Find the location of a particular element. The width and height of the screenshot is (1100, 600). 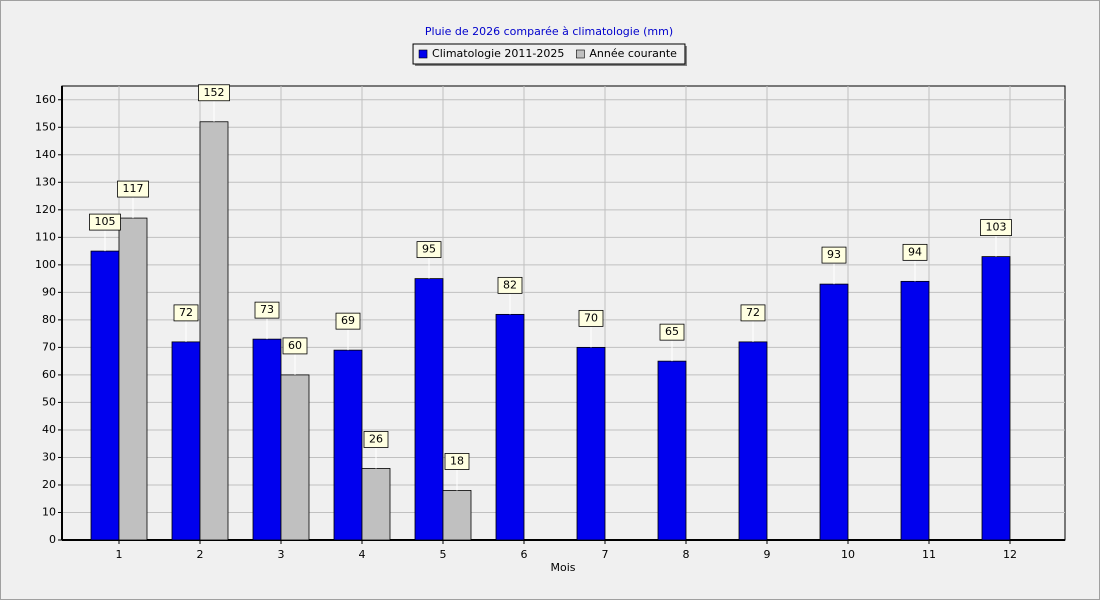

y-tick-label: 130 is located at coordinates (45, 181).